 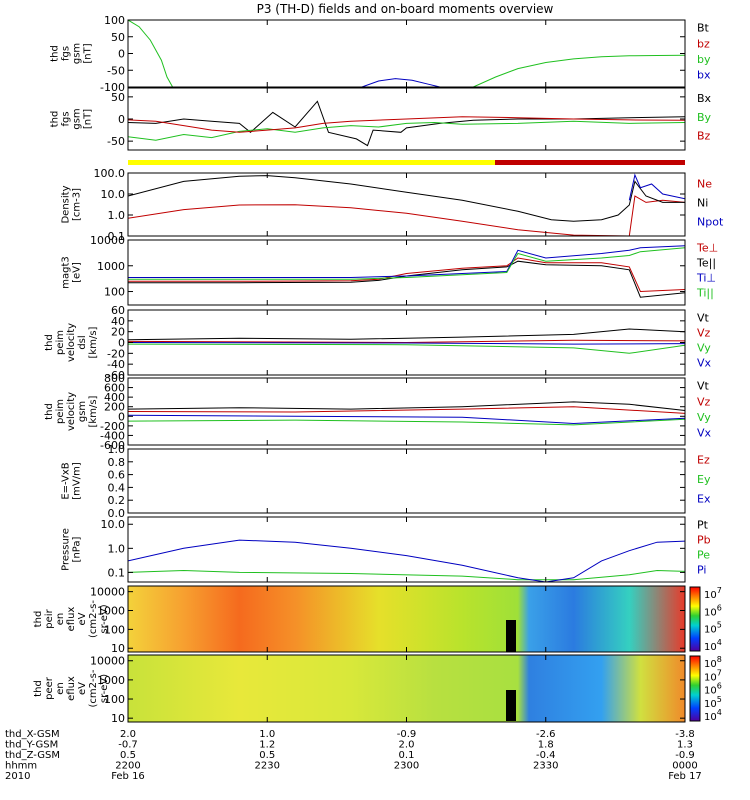 I want to click on spectrogram-image, so click(x=406, y=688).